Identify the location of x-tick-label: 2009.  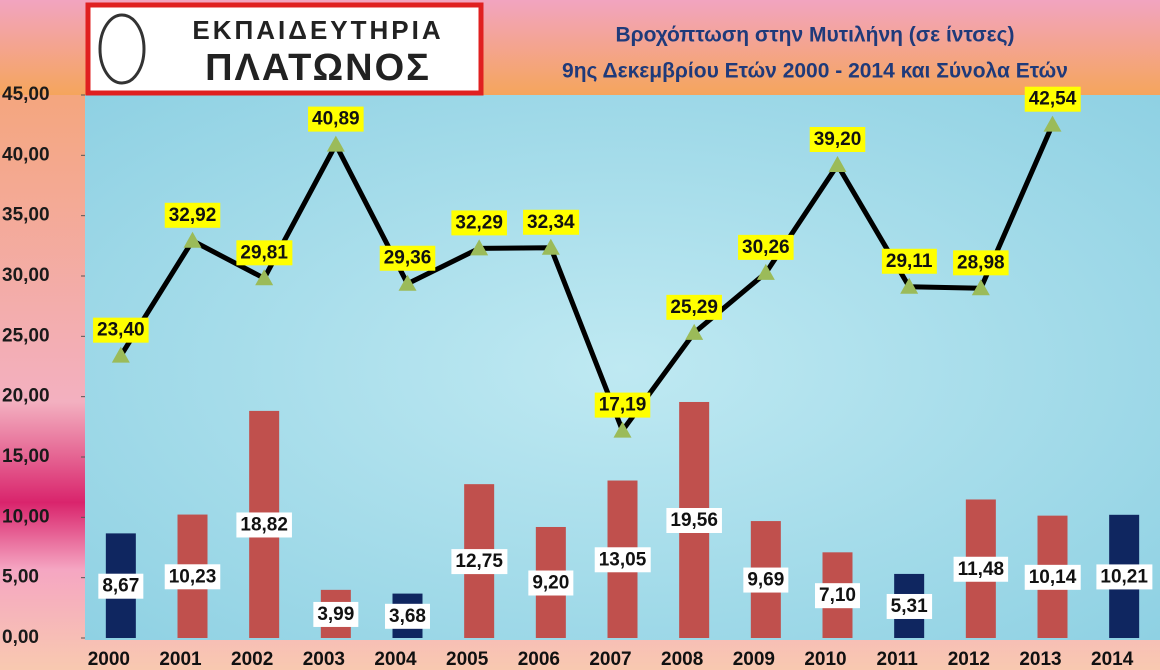
(754, 659).